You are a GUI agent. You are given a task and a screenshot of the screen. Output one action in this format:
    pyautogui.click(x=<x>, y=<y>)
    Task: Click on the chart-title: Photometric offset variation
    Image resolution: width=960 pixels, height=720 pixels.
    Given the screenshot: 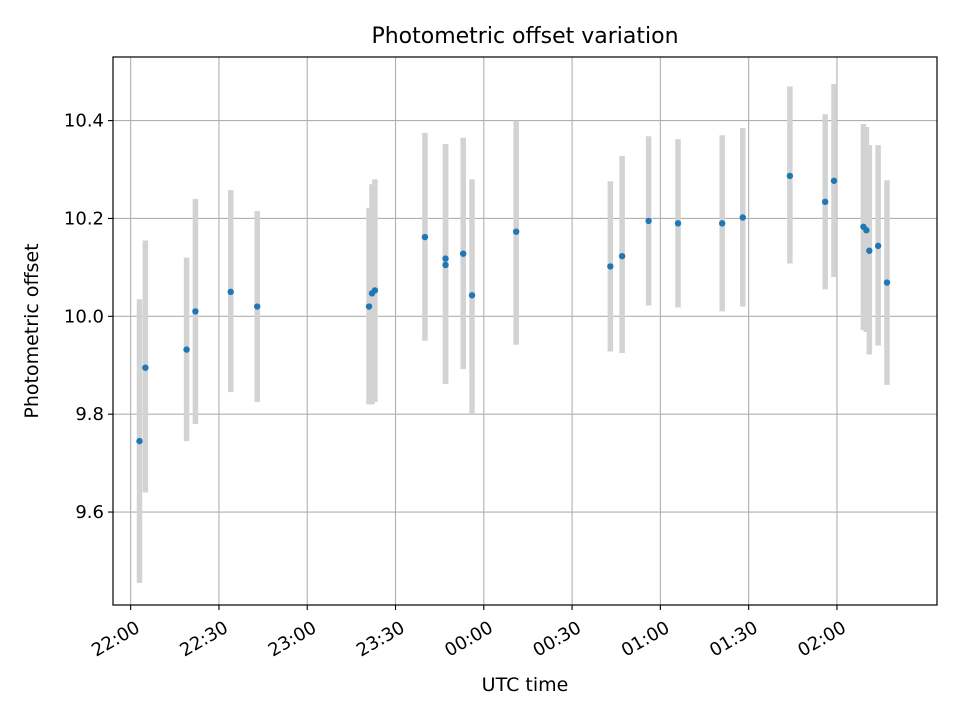 What is the action you would take?
    pyautogui.click(x=524, y=36)
    